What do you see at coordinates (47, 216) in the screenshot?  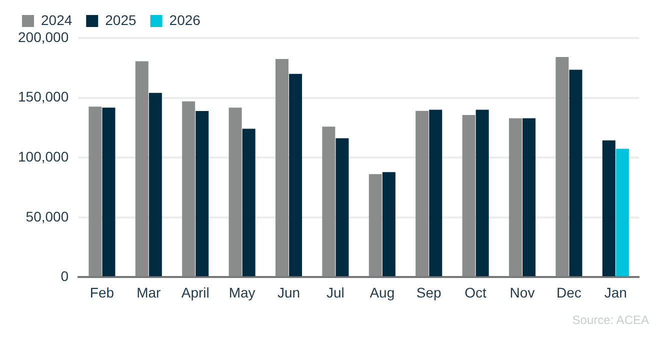 I see `y-tick-label: 50,000` at bounding box center [47, 216].